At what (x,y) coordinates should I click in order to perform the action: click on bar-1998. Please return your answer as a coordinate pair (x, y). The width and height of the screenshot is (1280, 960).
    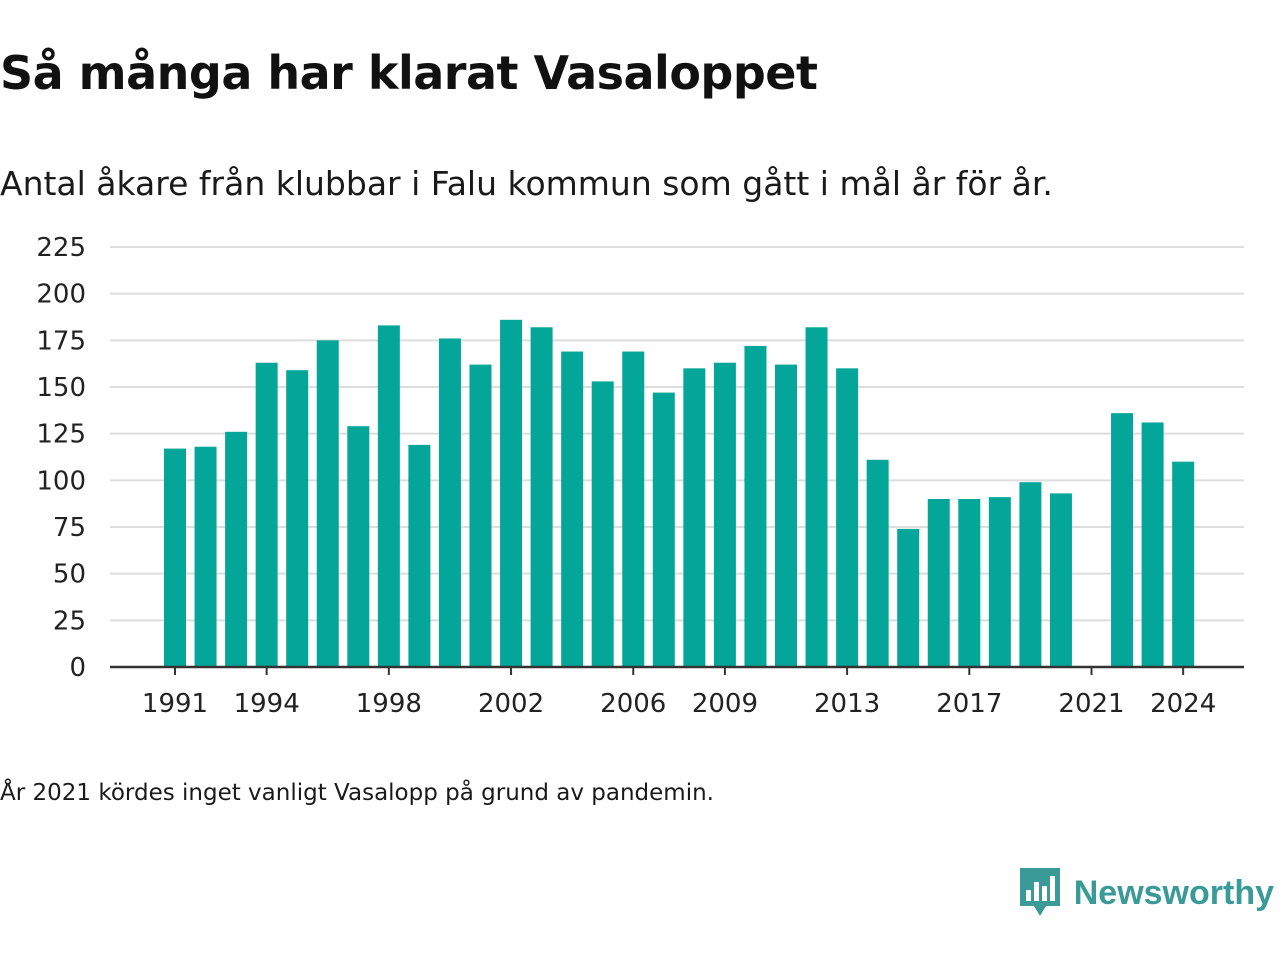
    Looking at the image, I should click on (388, 496).